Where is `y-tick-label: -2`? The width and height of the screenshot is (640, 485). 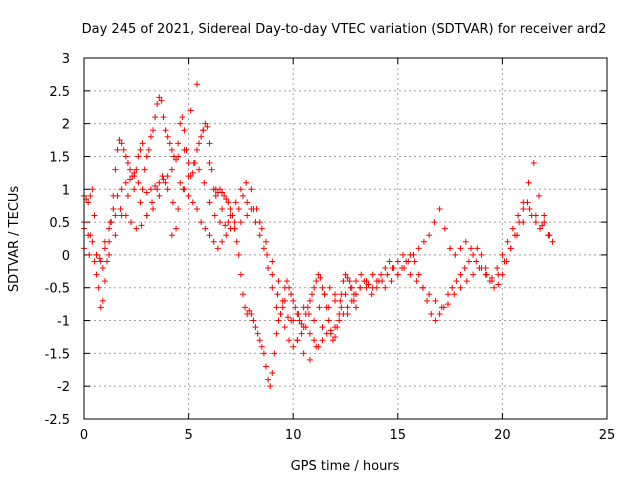
y-tick-label: -2 is located at coordinates (63, 387).